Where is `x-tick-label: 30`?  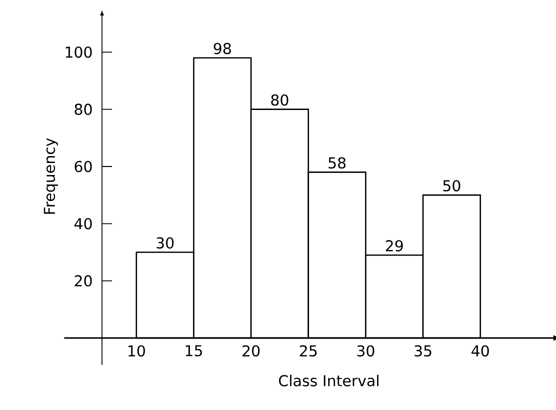
x-tick-label: 30 is located at coordinates (365, 351).